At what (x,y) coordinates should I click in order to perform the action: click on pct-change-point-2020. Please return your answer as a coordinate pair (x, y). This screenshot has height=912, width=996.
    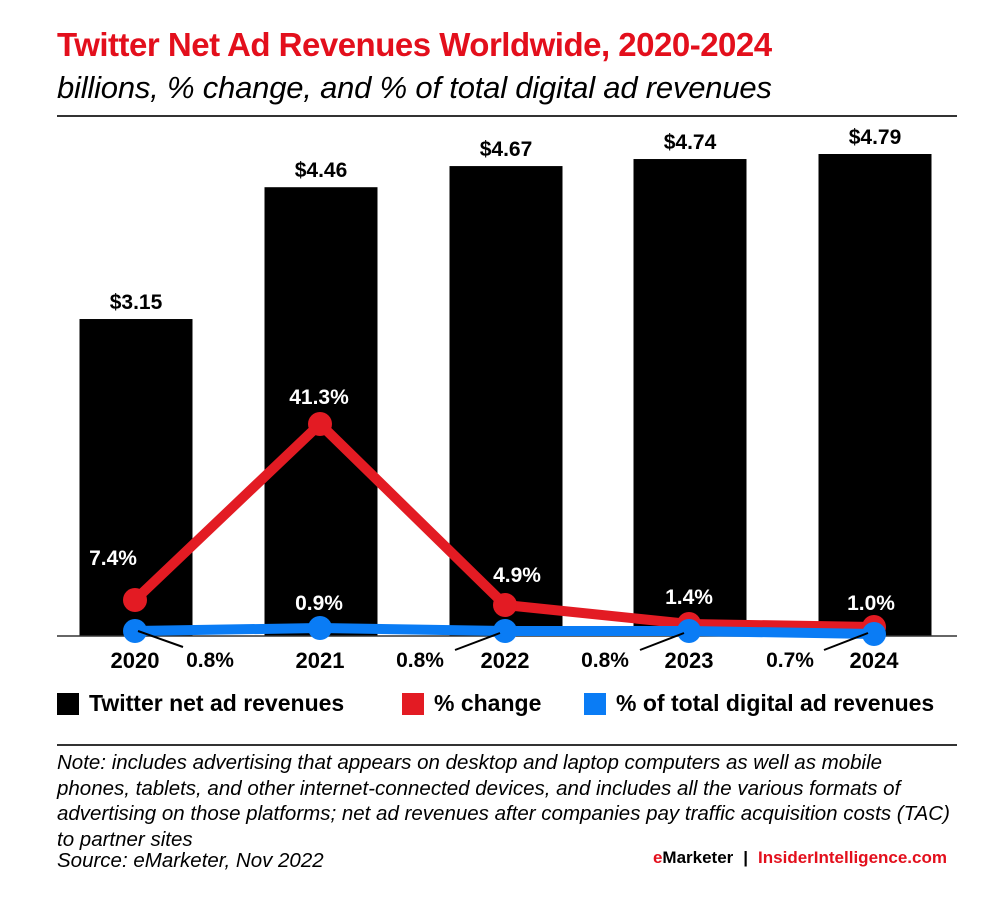
    Looking at the image, I should click on (135, 600).